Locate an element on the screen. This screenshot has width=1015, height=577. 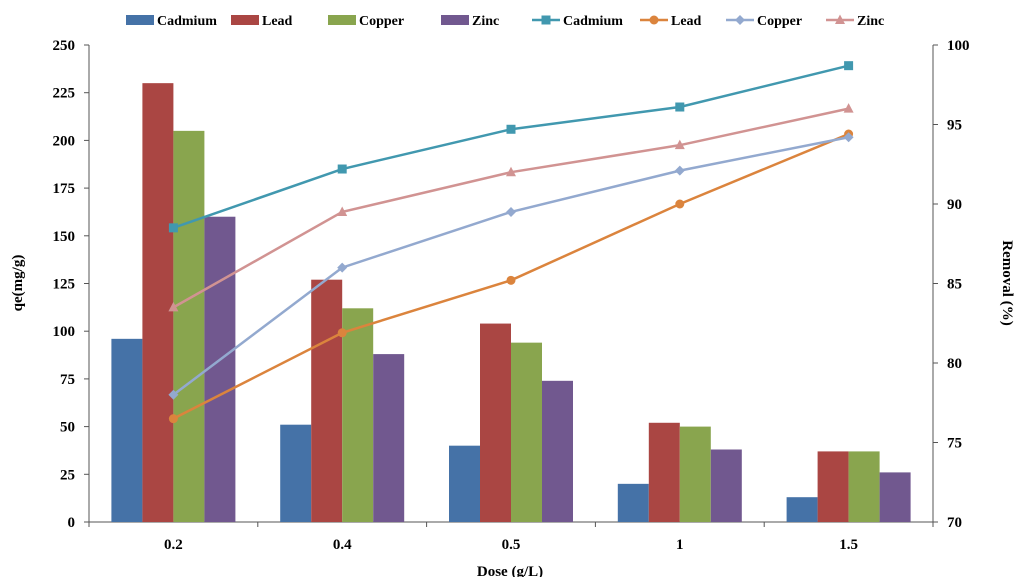
y2-tick-label: 90 is located at coordinates (954, 205).